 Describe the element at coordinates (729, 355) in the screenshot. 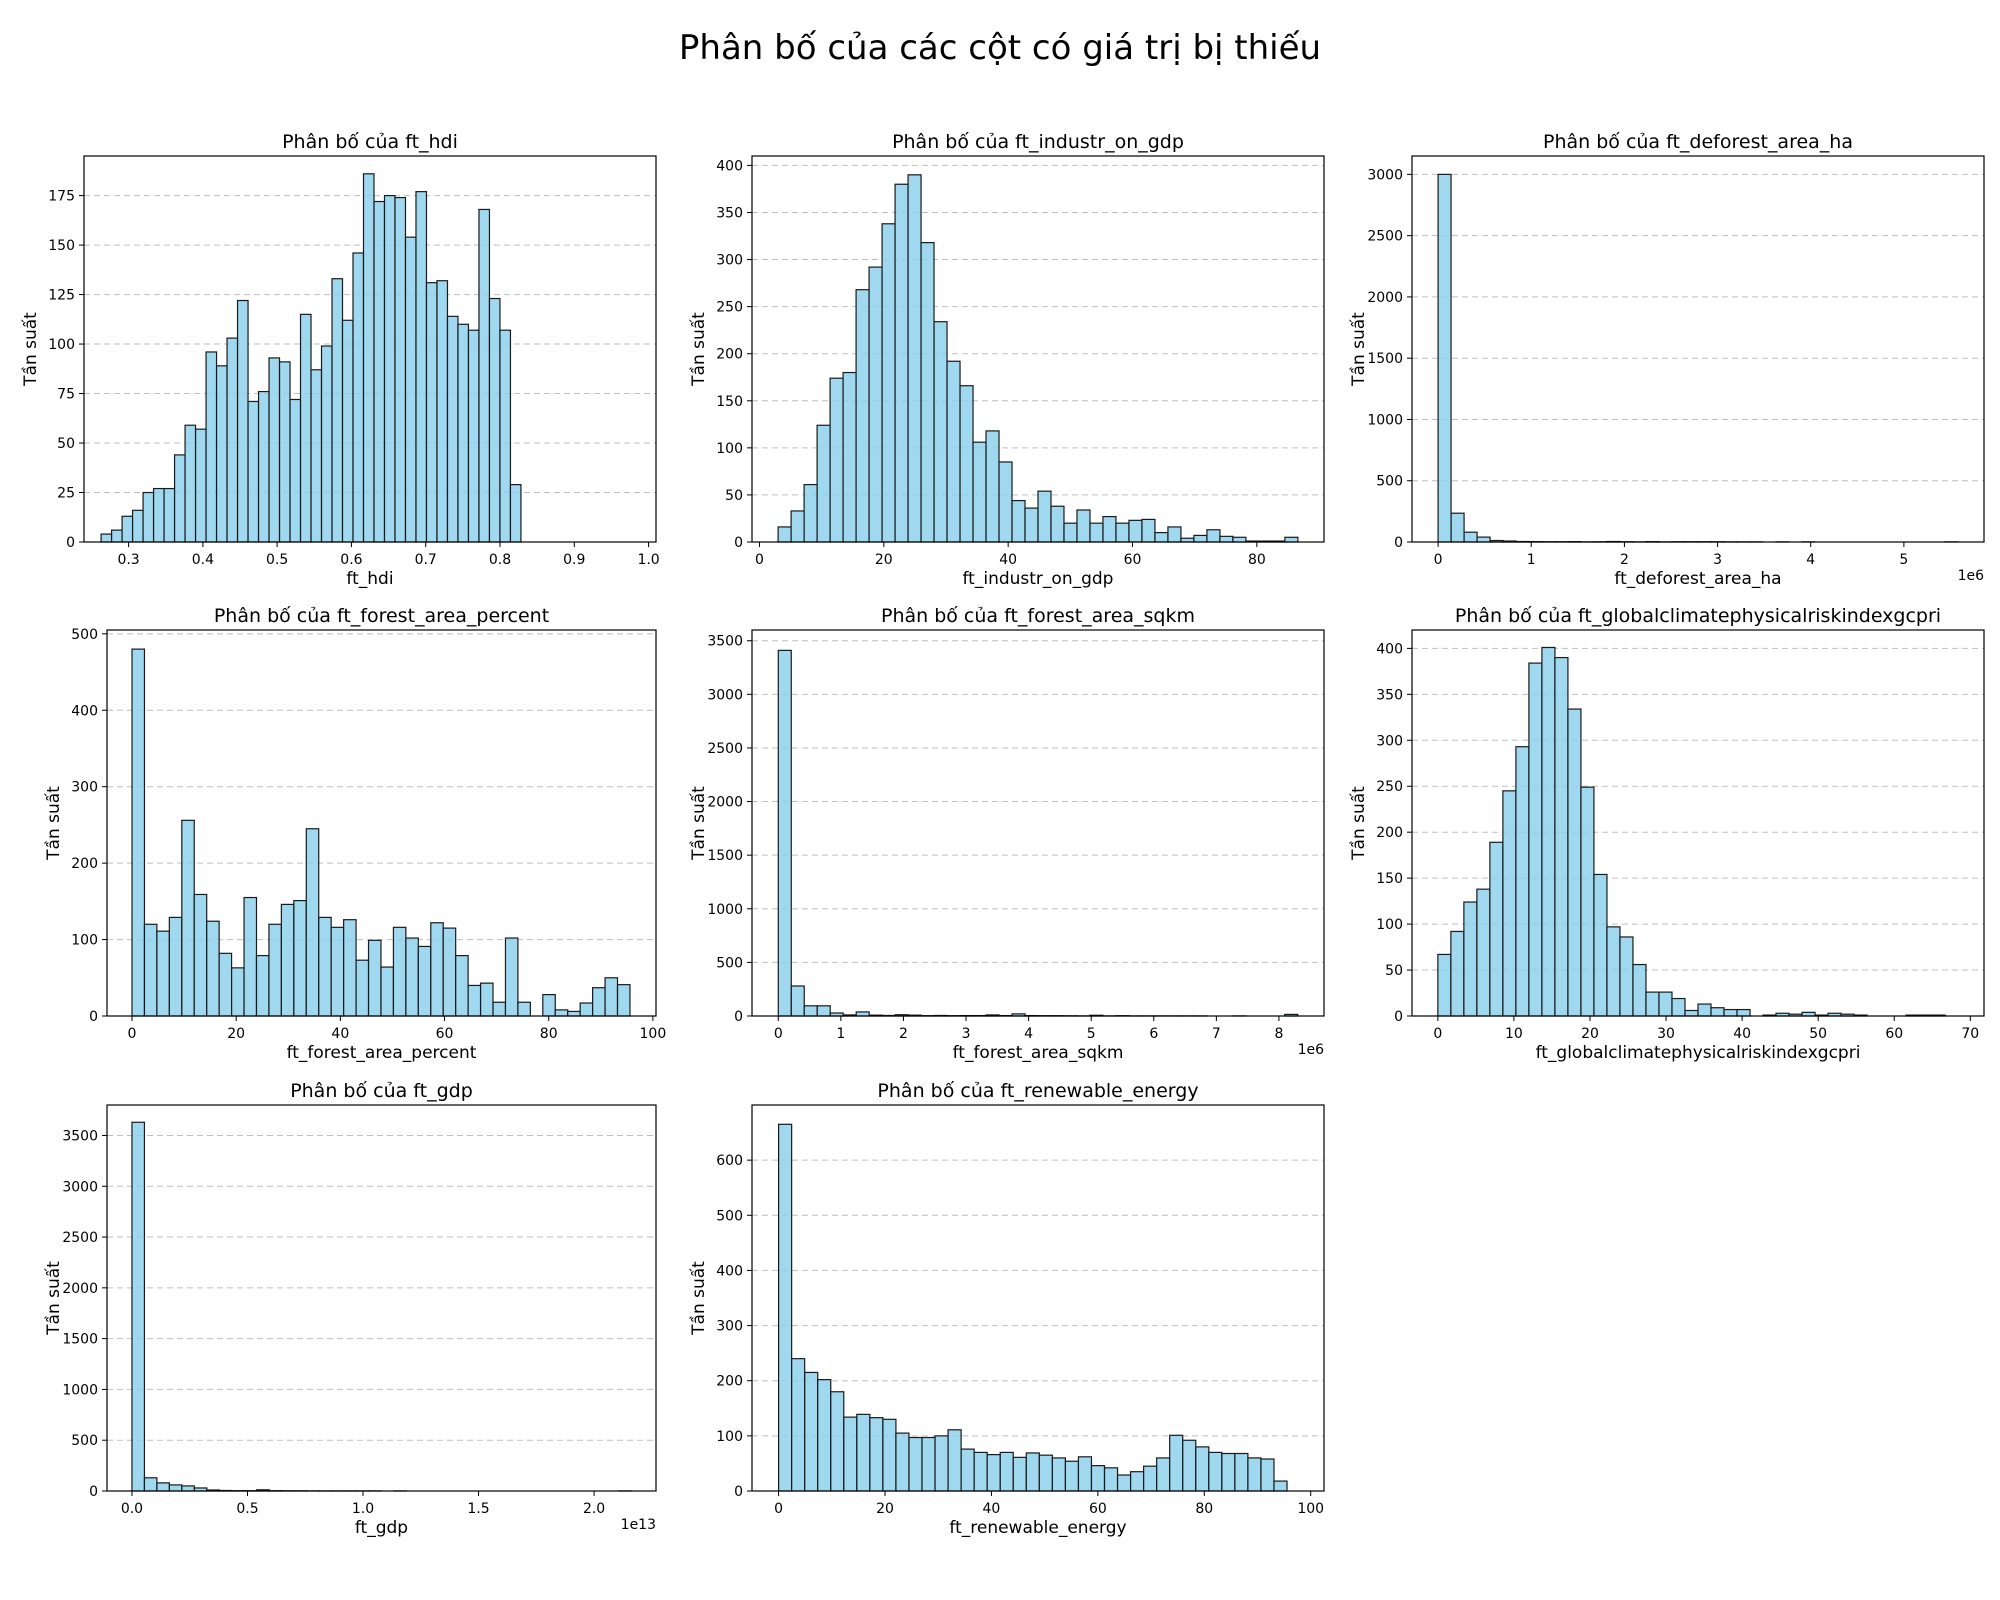

I see `y-tick-label: 200` at that location.